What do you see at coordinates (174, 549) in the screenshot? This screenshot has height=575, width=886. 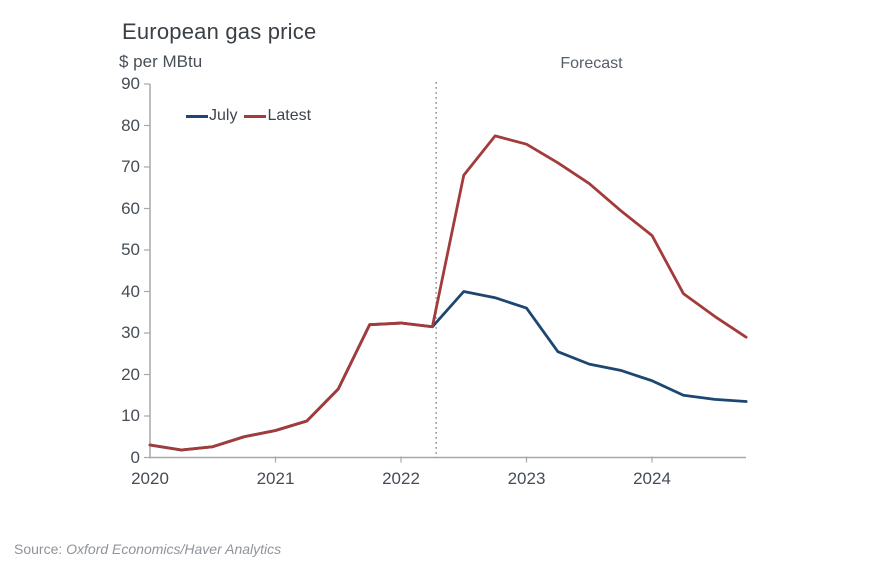 I see `source-text: Oxford Economics/Haver Analytics` at bounding box center [174, 549].